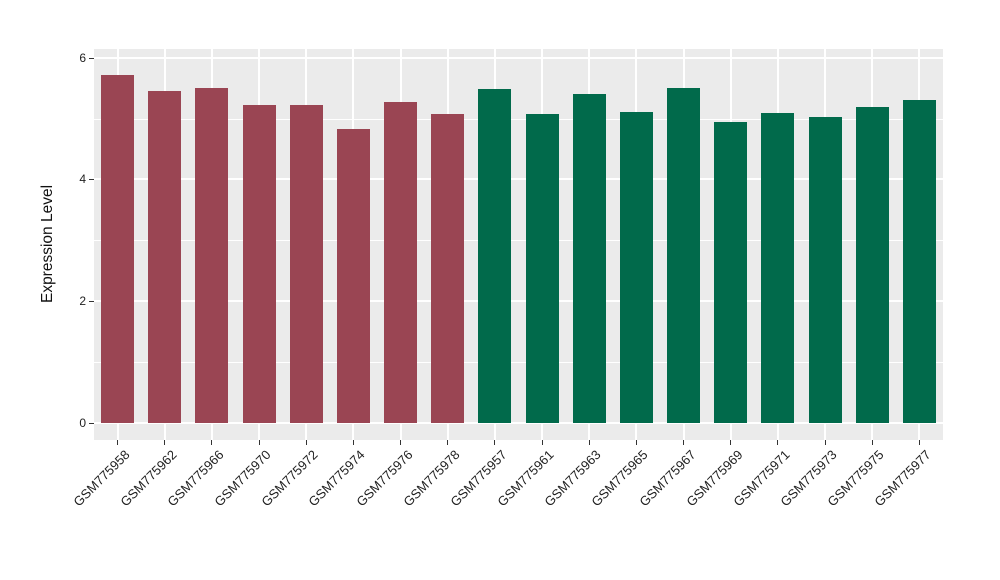  What do you see at coordinates (118, 248) in the screenshot?
I see `bar-GSM775958` at bounding box center [118, 248].